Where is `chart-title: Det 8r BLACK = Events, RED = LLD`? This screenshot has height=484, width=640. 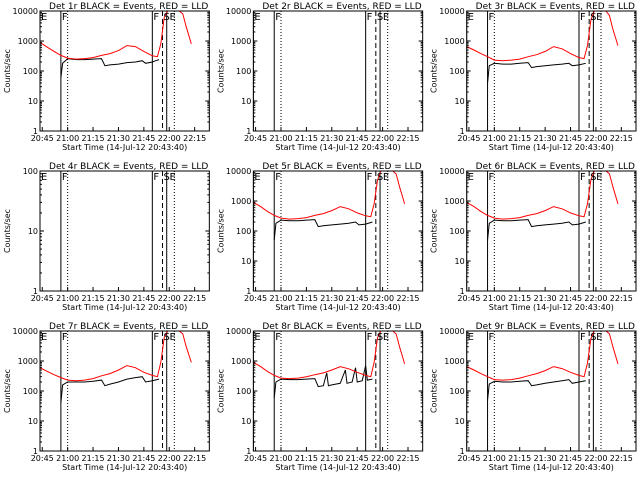 chart-title: Det 8r BLACK = Events, RED = LLD is located at coordinates (341, 327).